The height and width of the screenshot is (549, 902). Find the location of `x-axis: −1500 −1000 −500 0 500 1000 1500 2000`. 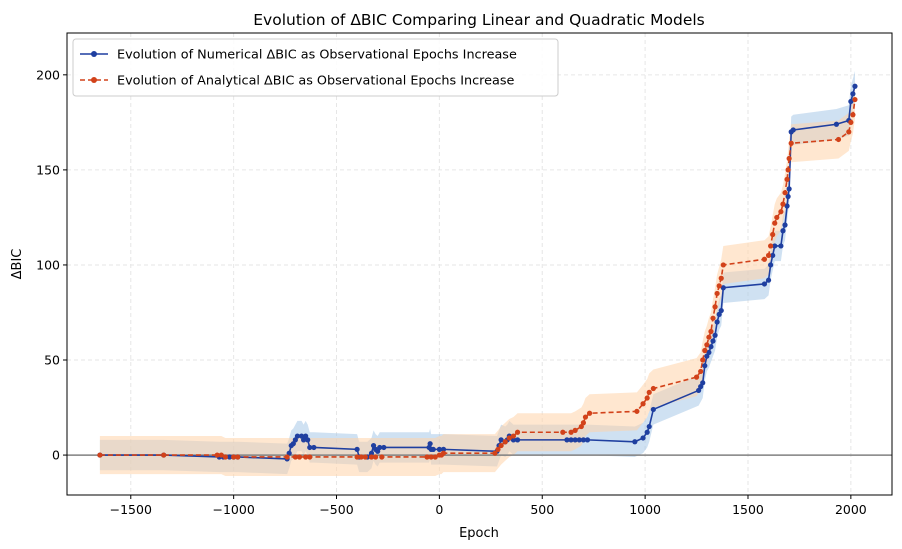

x-axis: −1500 −1000 −500 0 500 1000 1500 2000 is located at coordinates (488, 506).